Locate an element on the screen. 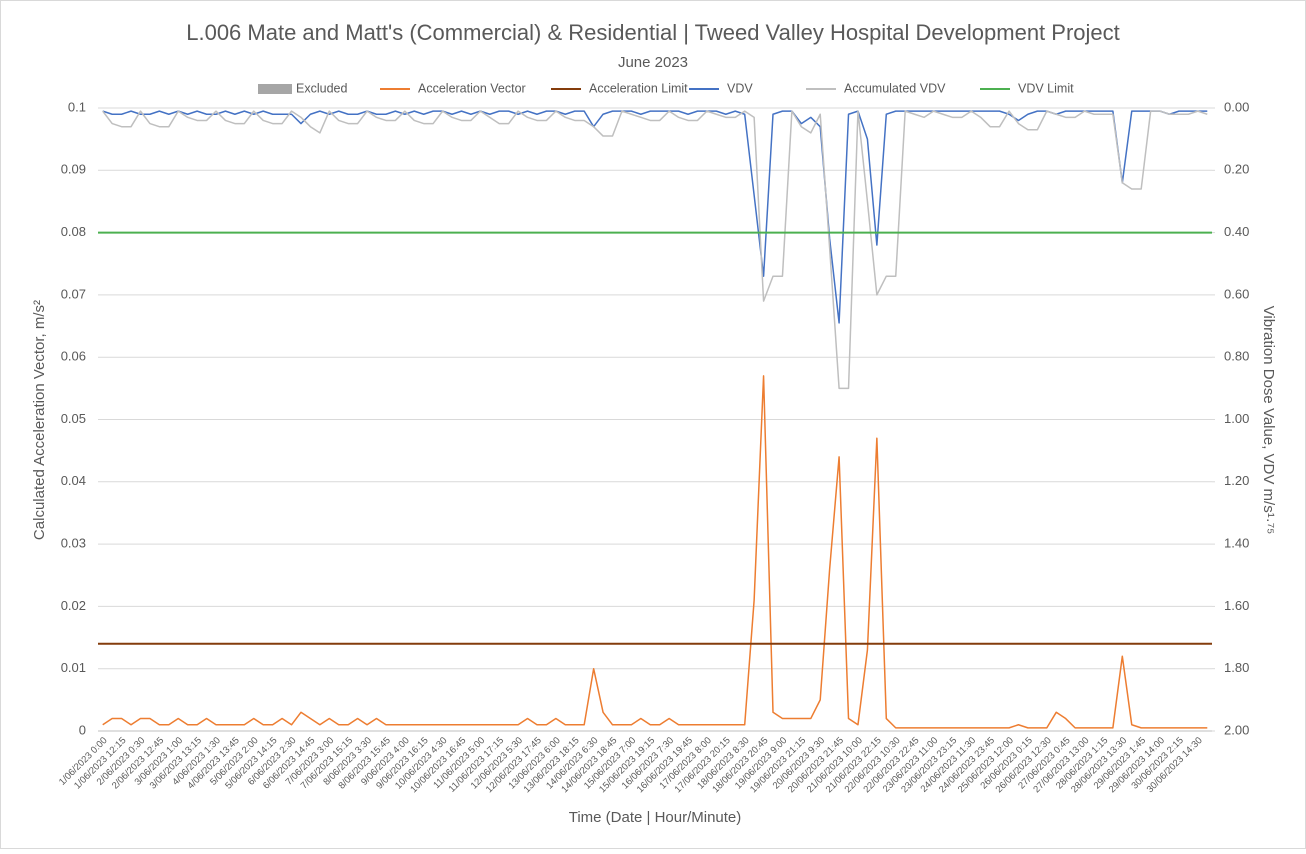  y-tick-label: 0.05 is located at coordinates (73, 418).